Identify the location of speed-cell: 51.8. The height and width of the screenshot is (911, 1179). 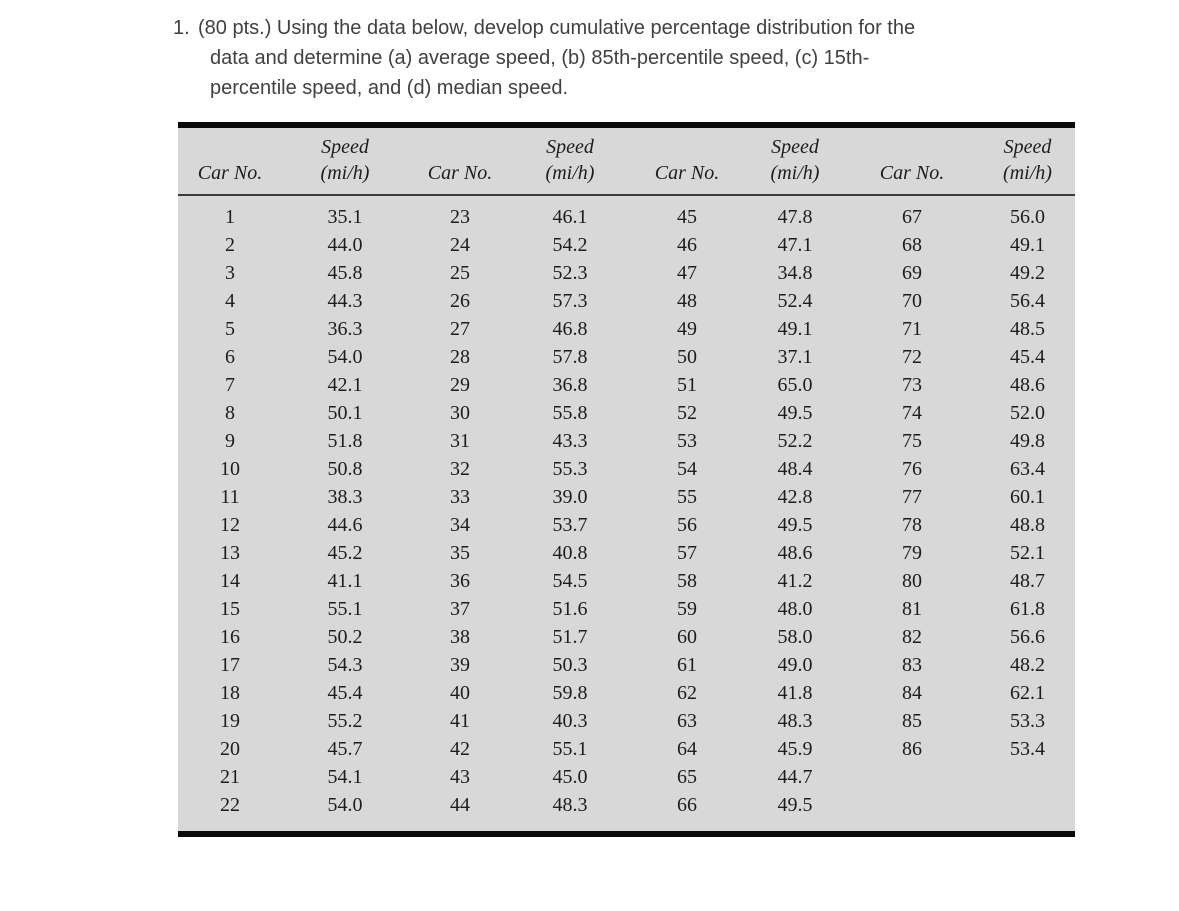
(345, 441).